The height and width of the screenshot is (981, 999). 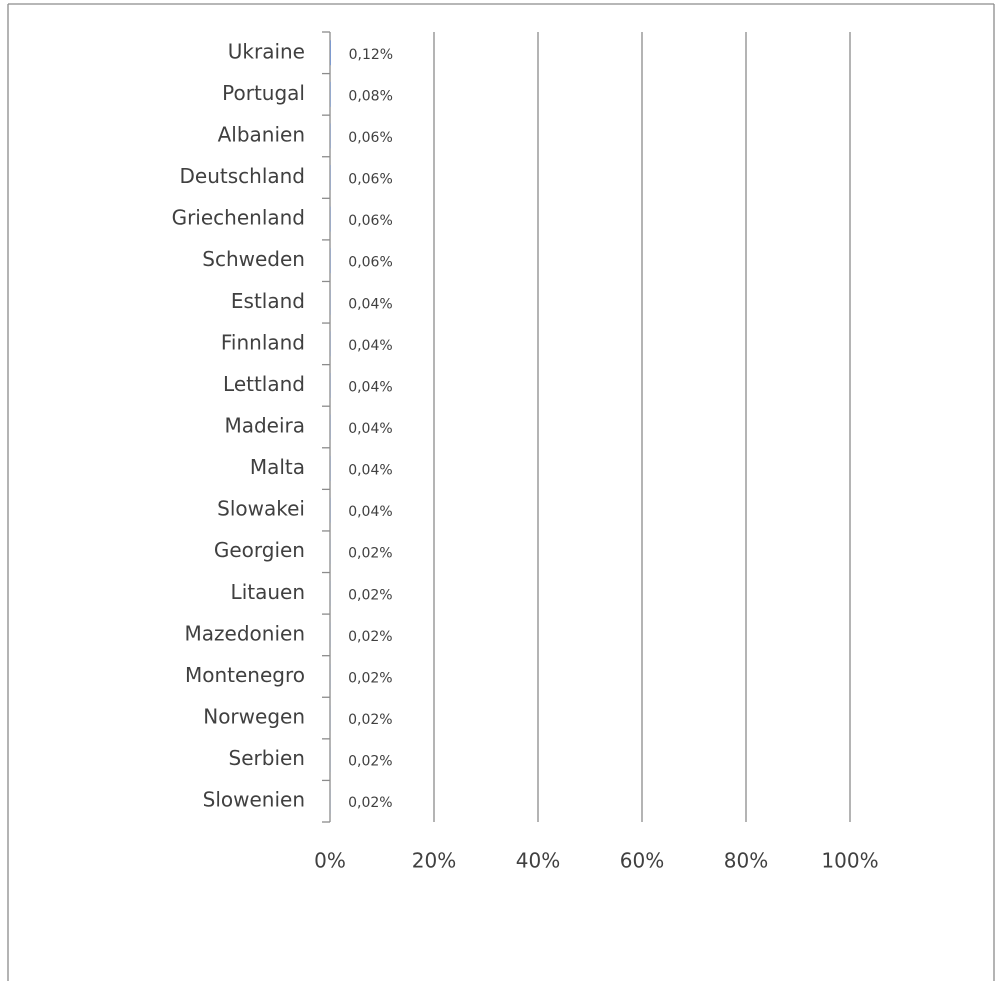 I want to click on y-tick-label: Portugal, so click(x=263, y=93).